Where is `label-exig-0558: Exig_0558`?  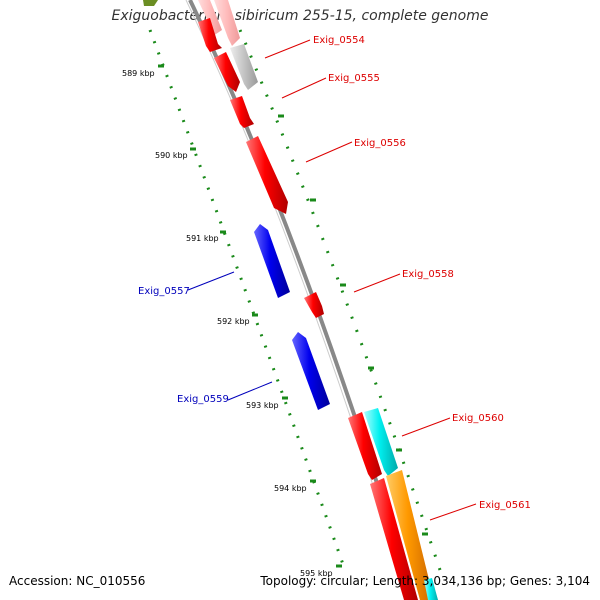
label-exig-0558: Exig_0558 is located at coordinates (428, 274).